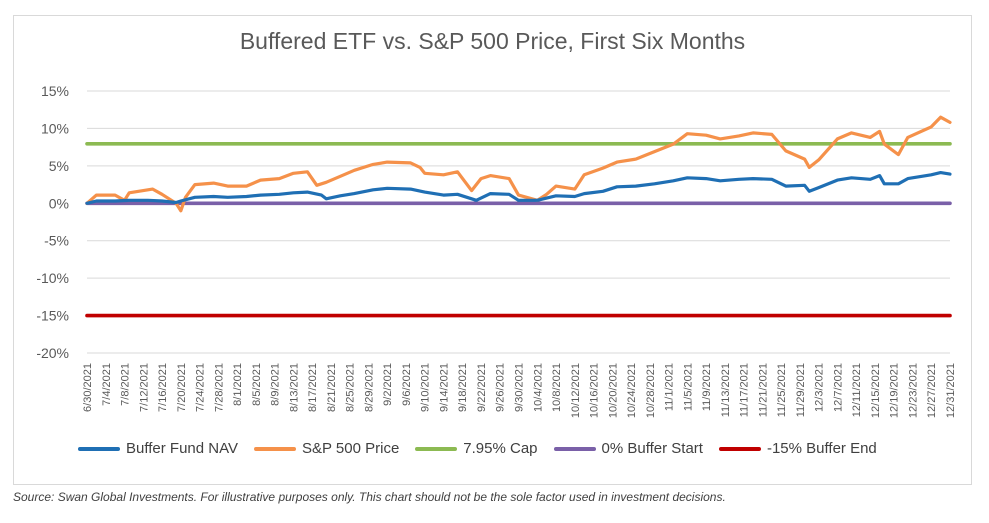 The width and height of the screenshot is (989, 523). What do you see at coordinates (444, 387) in the screenshot?
I see `x-tick-label: 9/14/2021` at bounding box center [444, 387].